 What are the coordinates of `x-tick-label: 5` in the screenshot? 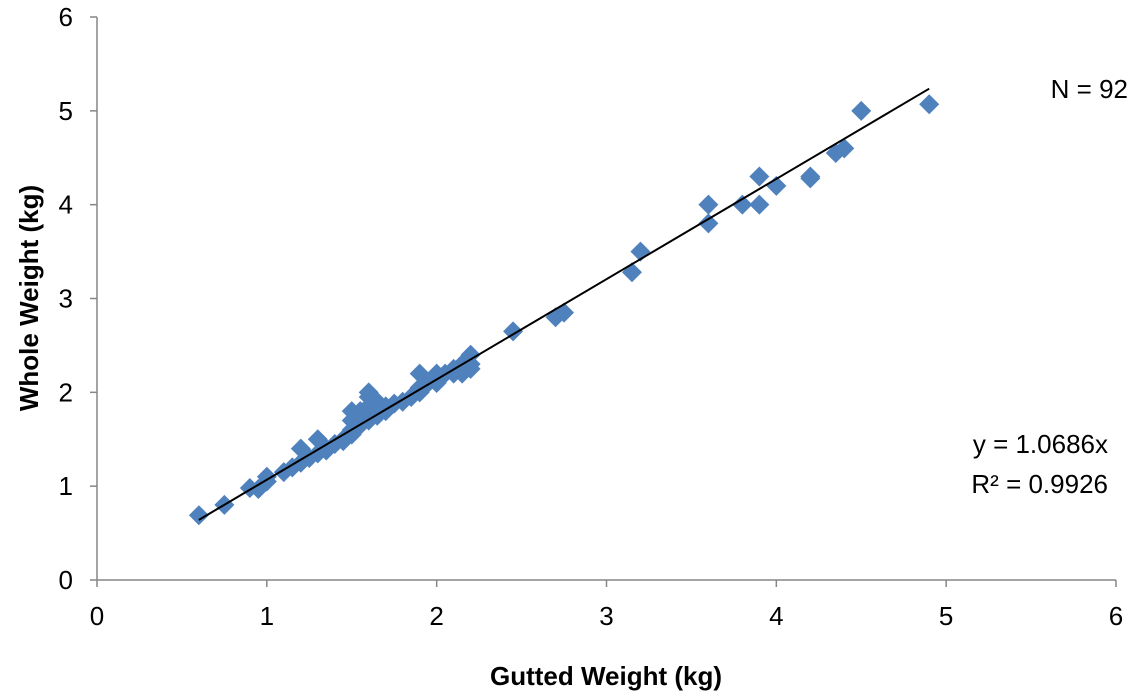 It's located at (946, 616).